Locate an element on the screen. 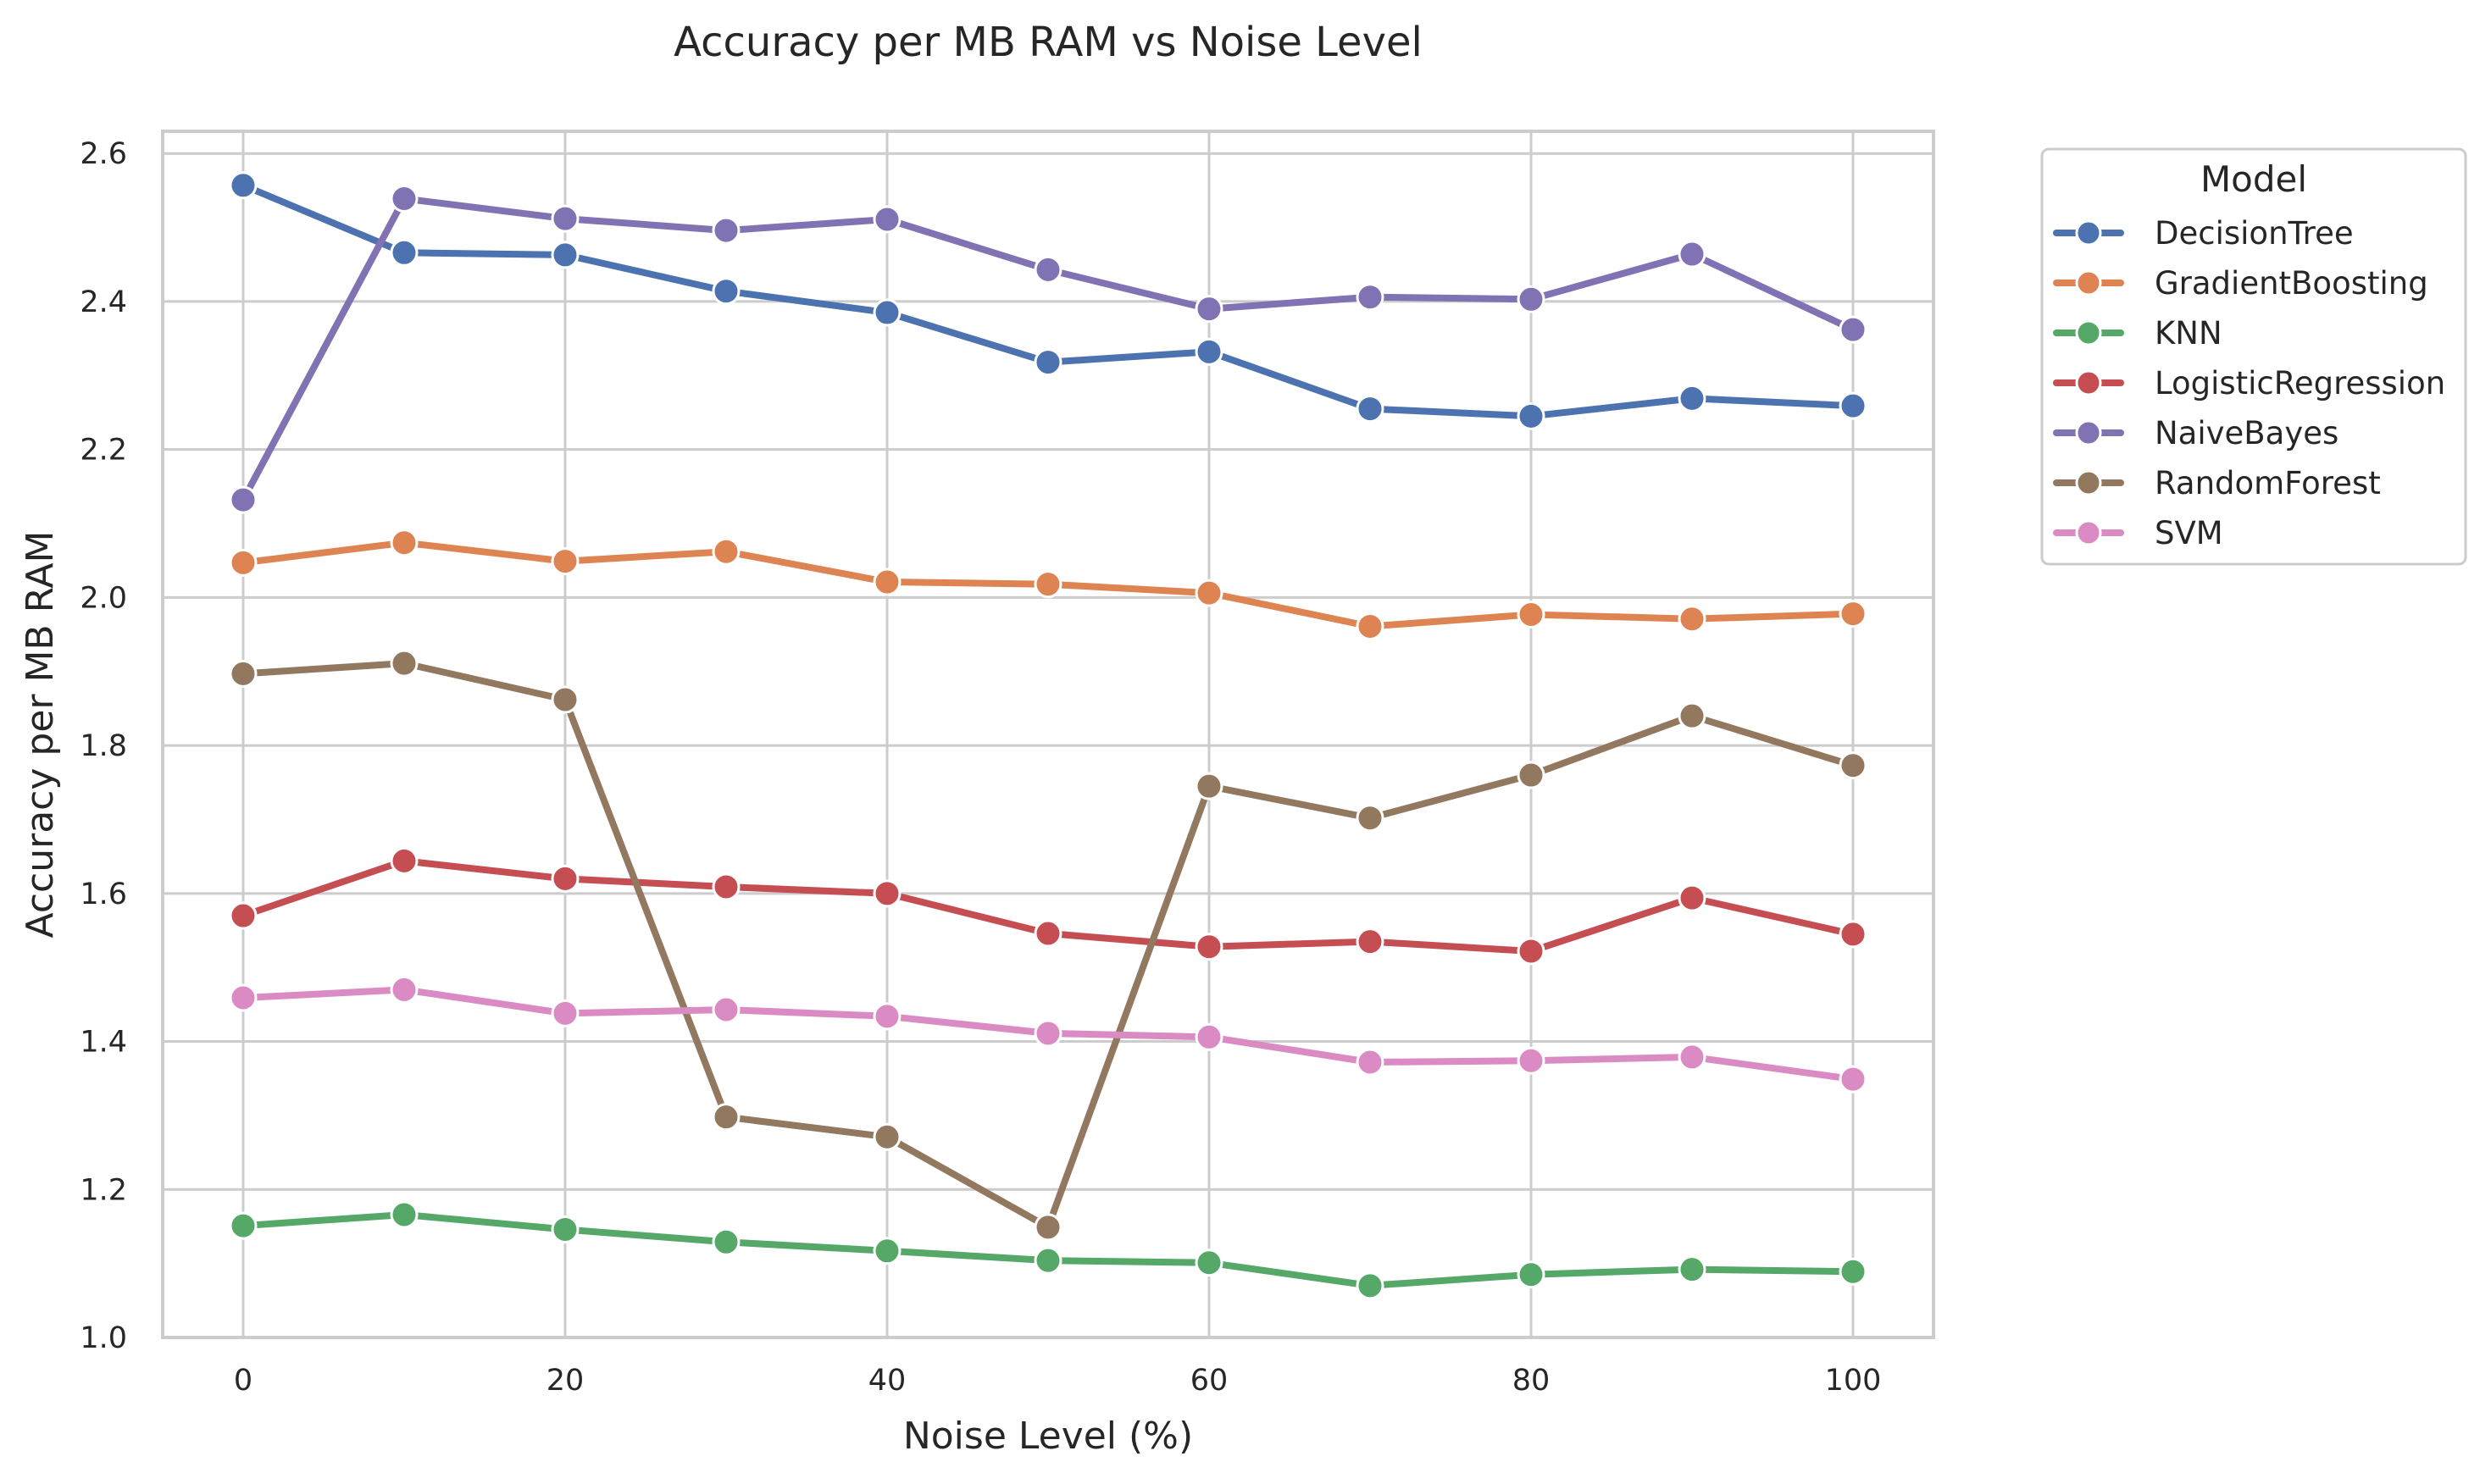 Image resolution: width=2491 pixels, height=1484 pixels. x-axis-ticks: 0 20 40 60 80 100 is located at coordinates (1058, 1381).